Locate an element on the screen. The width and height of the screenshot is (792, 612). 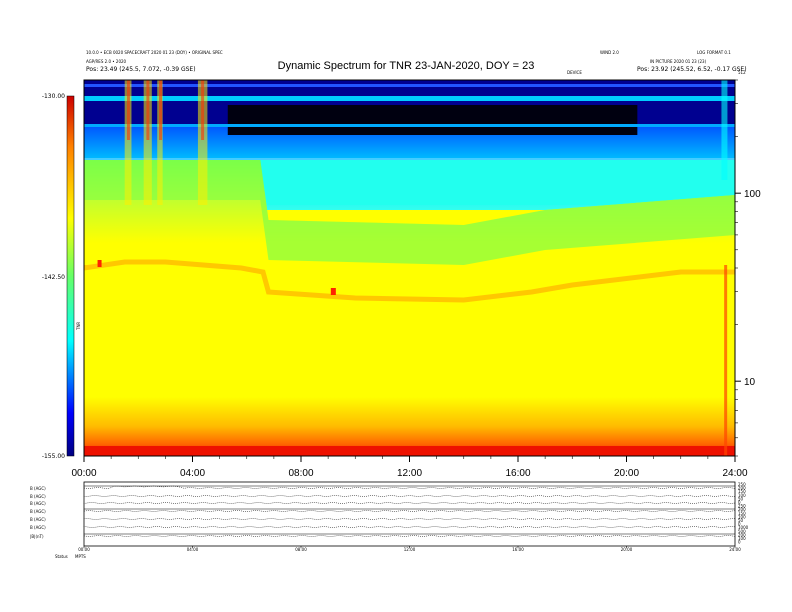
header-center-small: DEVICE is located at coordinates (574, 72).